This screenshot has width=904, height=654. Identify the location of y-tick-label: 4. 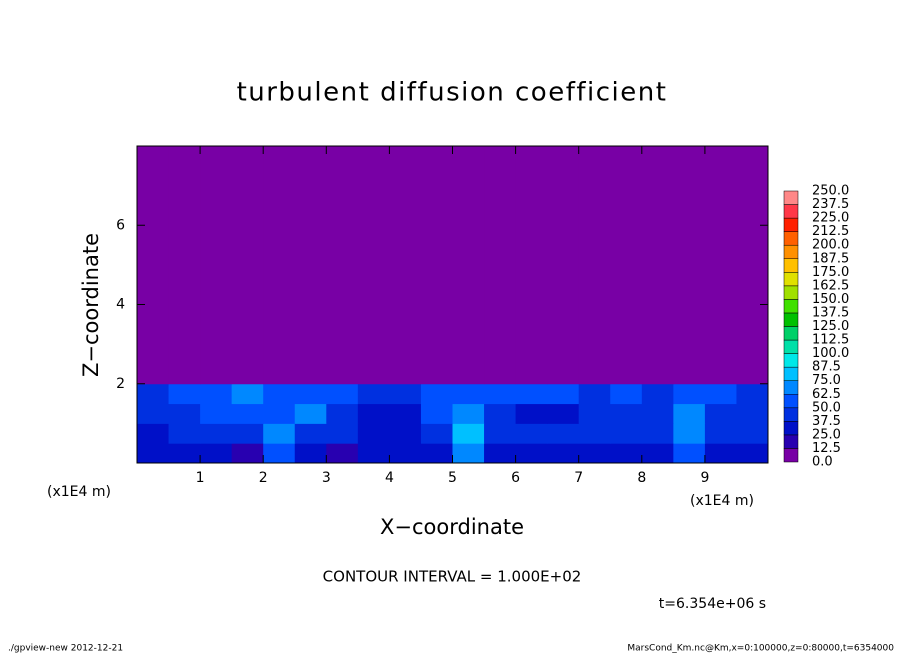
(120, 305).